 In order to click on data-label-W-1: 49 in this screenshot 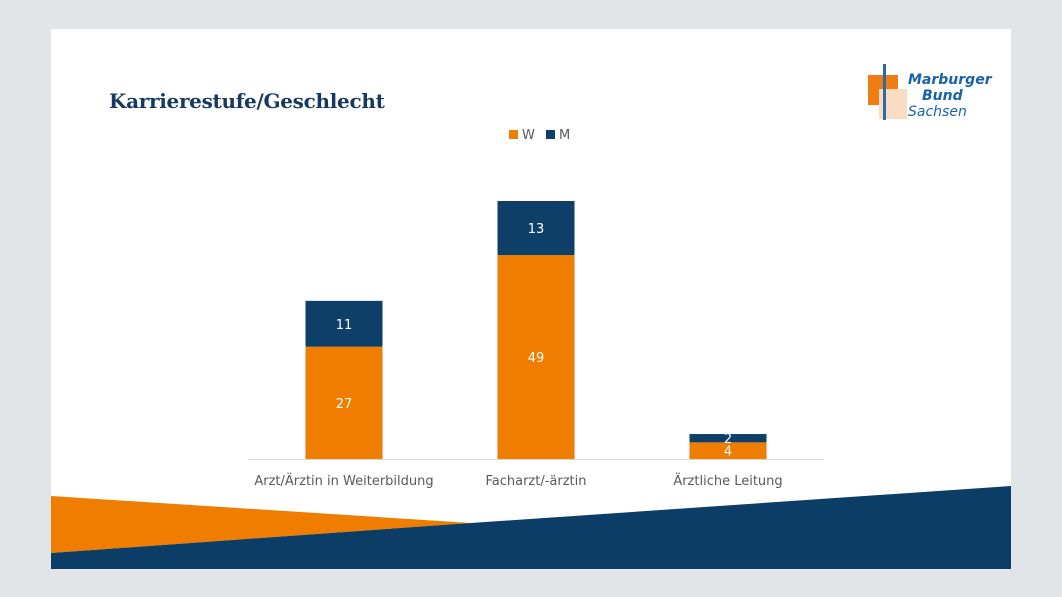, I will do `click(536, 358)`.